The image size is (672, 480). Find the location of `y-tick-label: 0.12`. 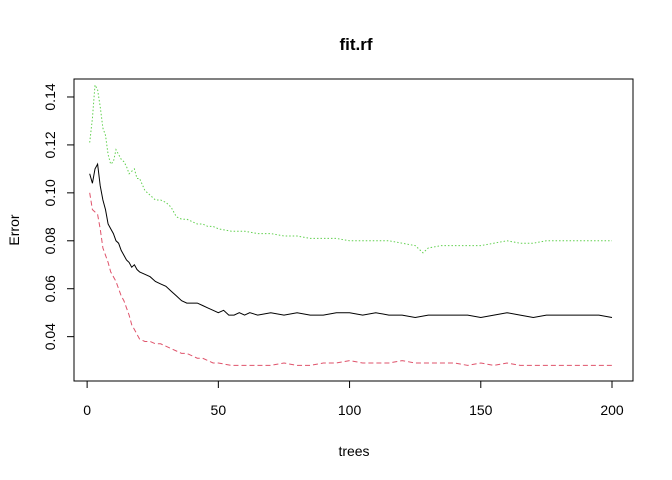

y-tick-label: 0.12 is located at coordinates (50, 144).